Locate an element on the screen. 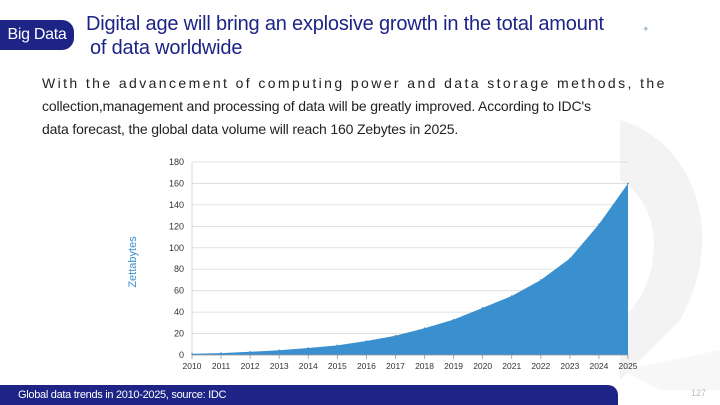  x-tick-label: 2016 is located at coordinates (366, 366).